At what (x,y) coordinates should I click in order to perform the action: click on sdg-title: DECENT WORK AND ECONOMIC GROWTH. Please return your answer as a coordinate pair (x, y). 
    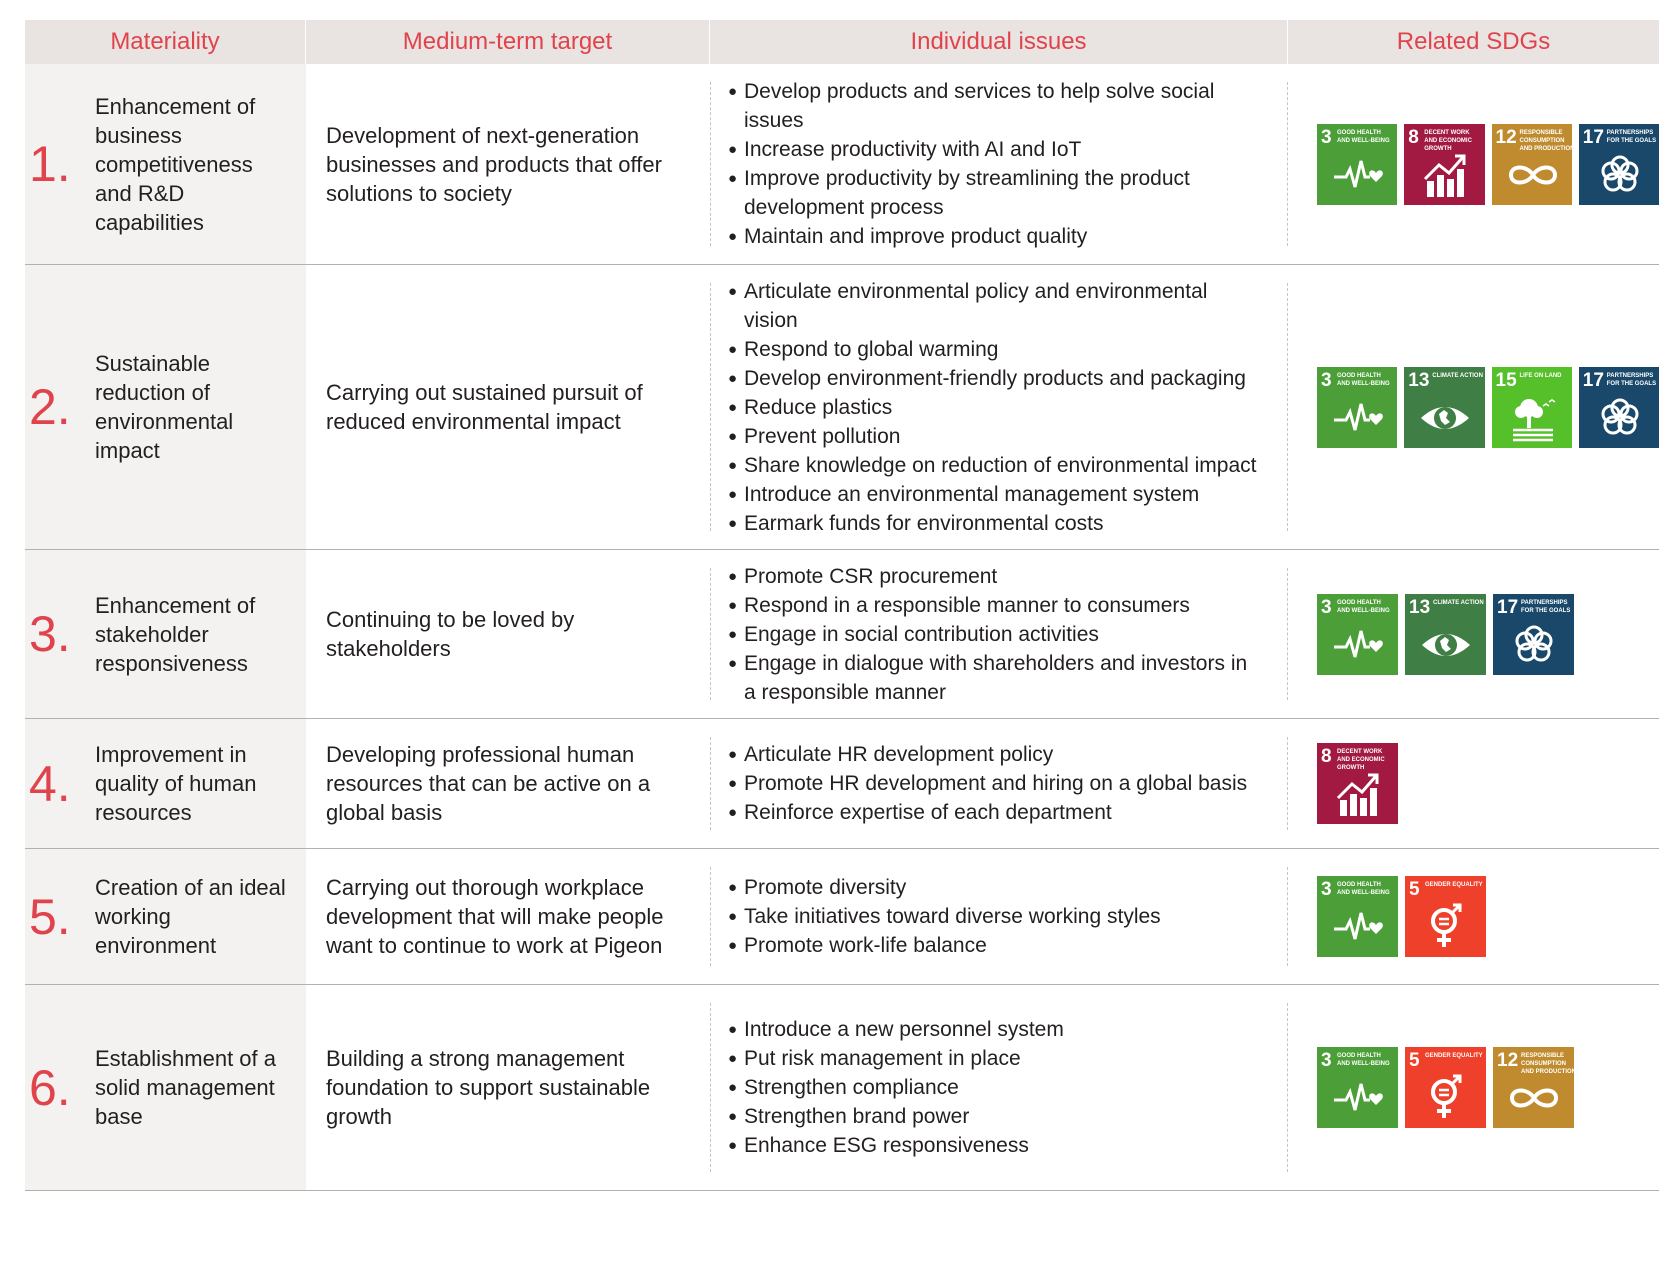
    Looking at the image, I should click on (1361, 760).